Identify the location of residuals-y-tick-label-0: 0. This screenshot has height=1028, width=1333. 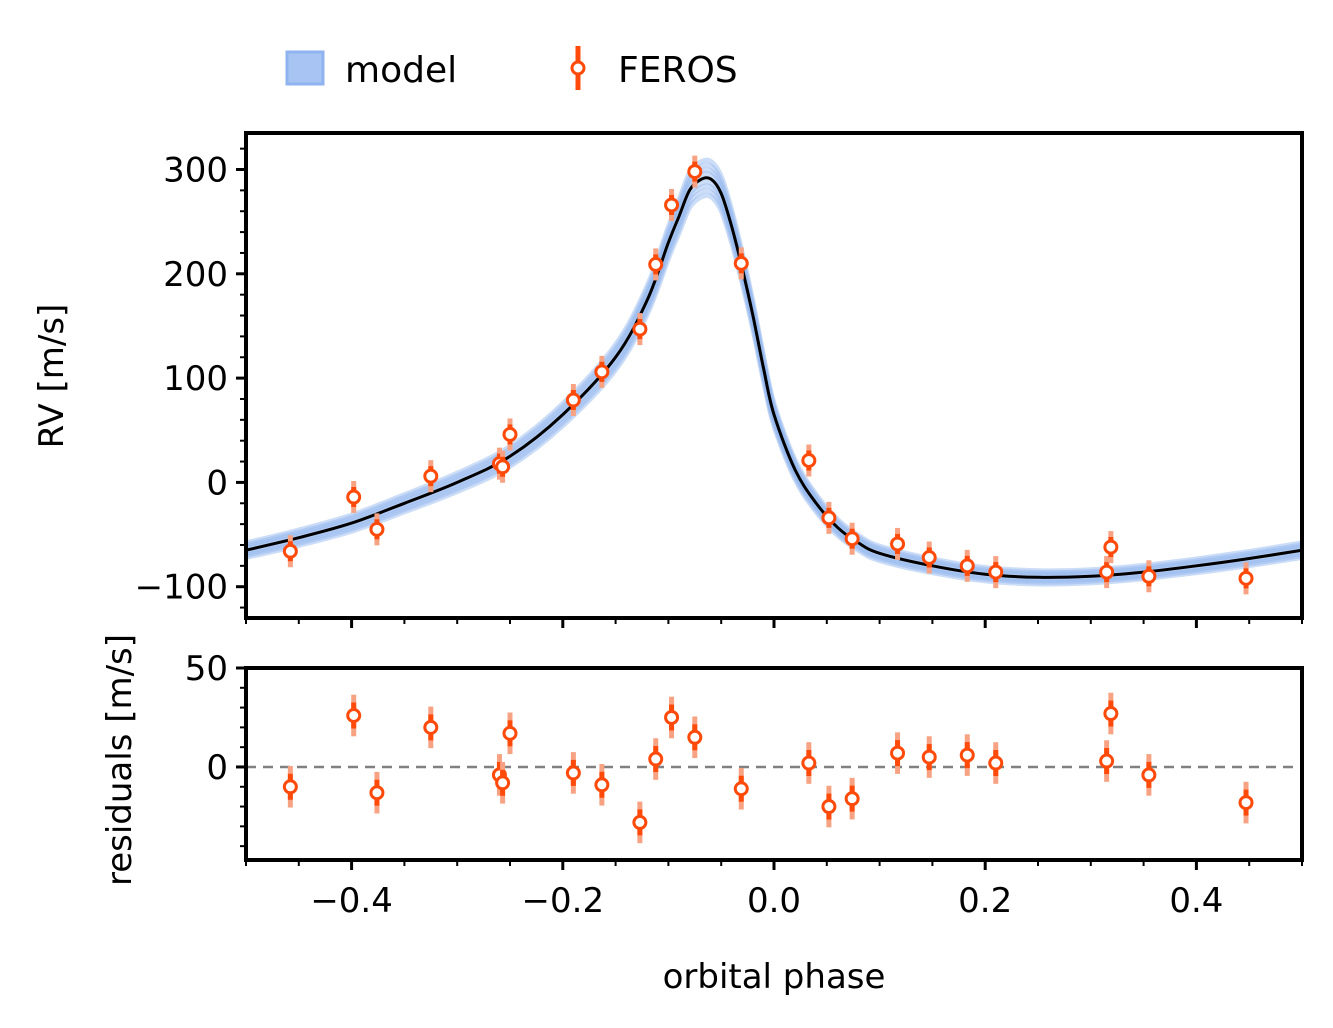
(217, 768).